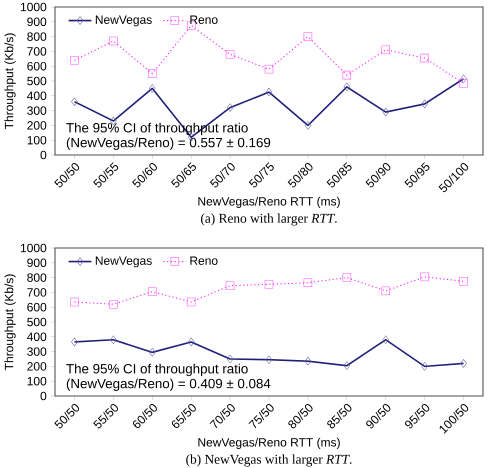 The image size is (487, 468). I want to click on annotation: The 95% CI of throughput ratio, so click(157, 370).